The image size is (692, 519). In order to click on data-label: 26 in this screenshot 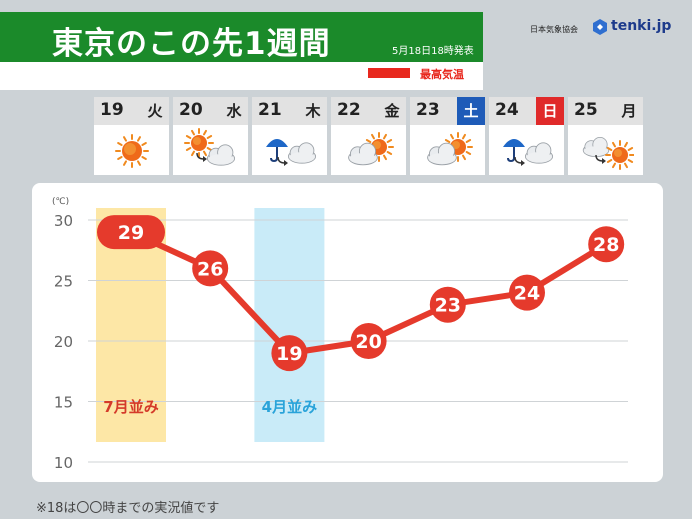, I will do `click(210, 269)`.